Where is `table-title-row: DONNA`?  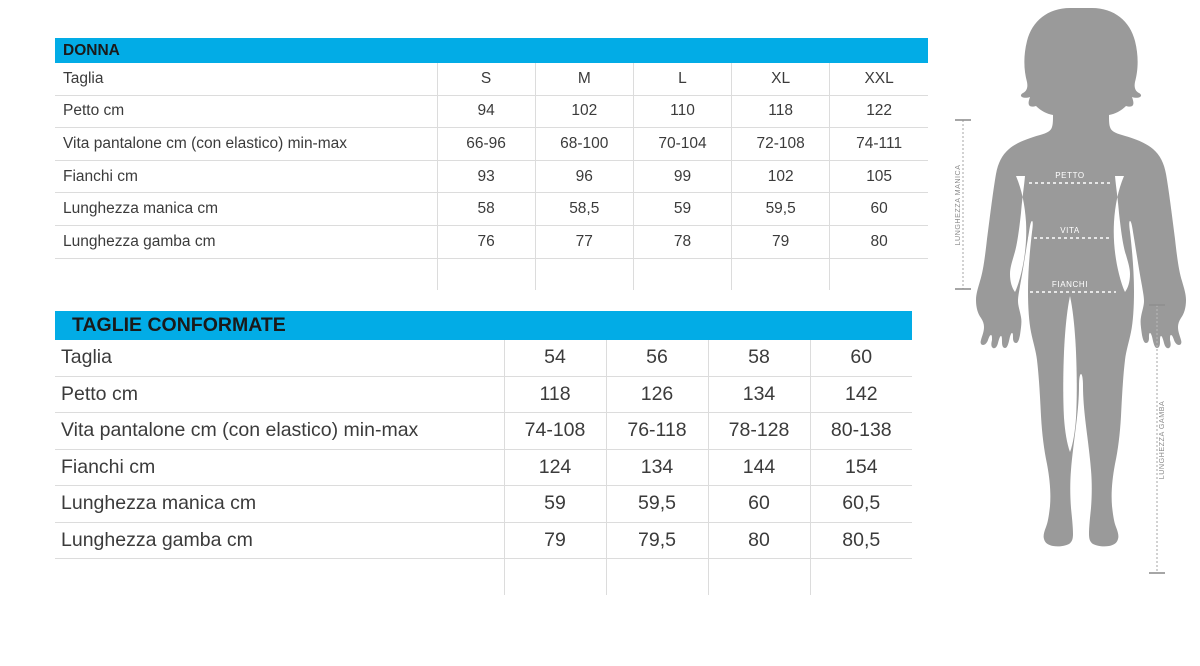 table-title-row: DONNA is located at coordinates (491, 50).